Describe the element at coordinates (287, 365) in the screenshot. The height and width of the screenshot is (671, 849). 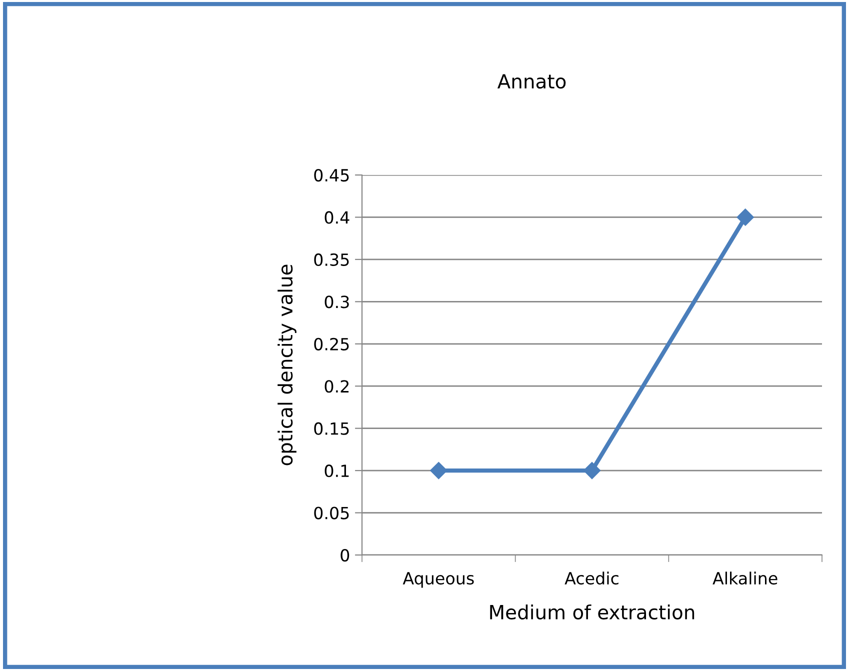
I see `y-axis-title: optical dencity value` at that location.